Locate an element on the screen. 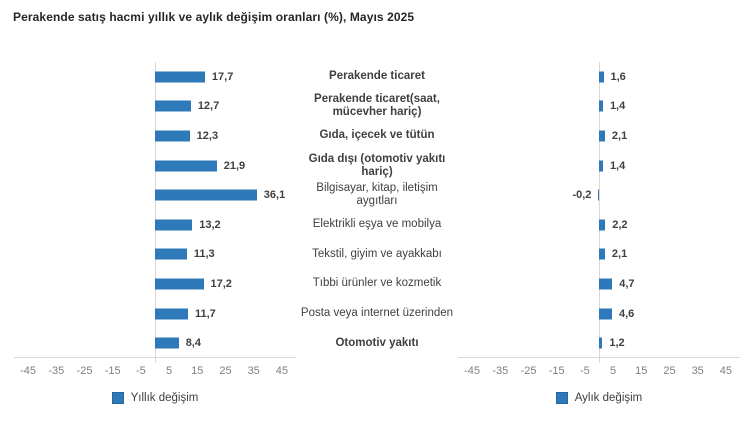 The height and width of the screenshot is (425, 750). value-label: 36,1 is located at coordinates (274, 195).